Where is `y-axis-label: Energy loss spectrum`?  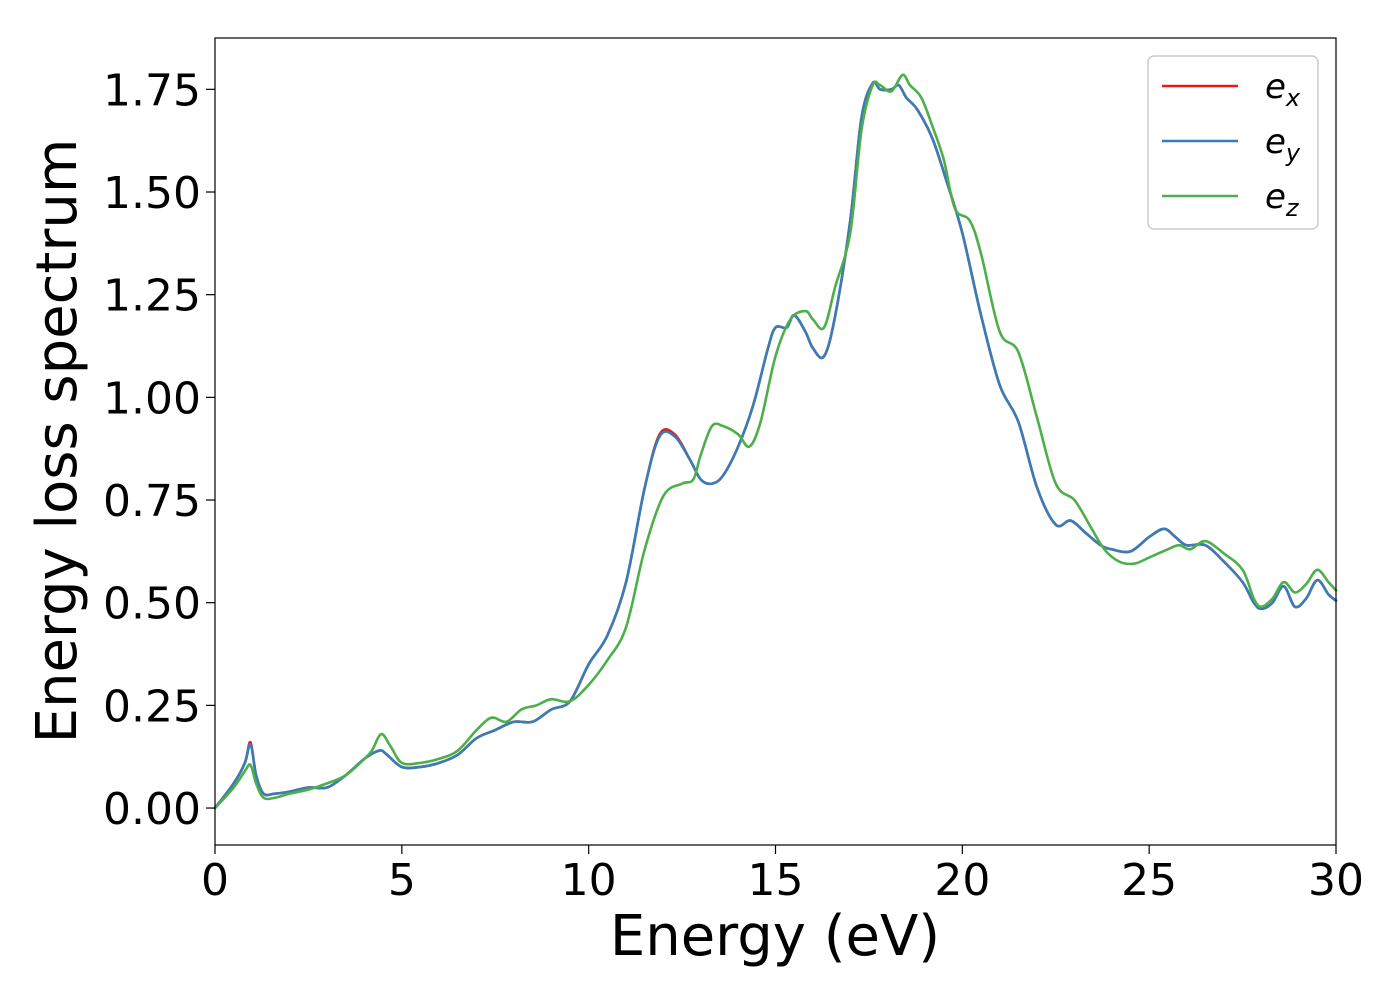 y-axis-label: Energy loss spectrum is located at coordinates (57, 441).